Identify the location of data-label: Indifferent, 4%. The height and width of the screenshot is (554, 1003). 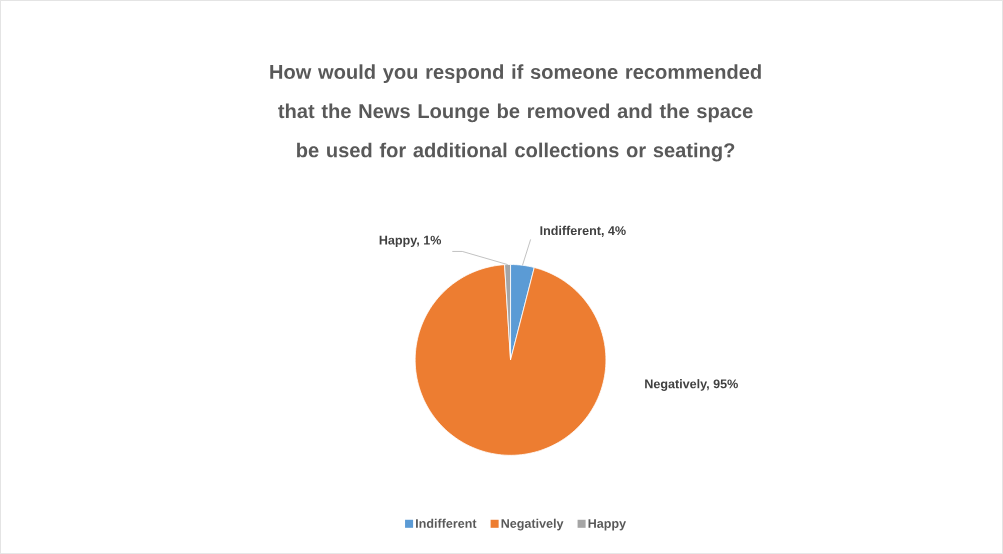
(583, 231).